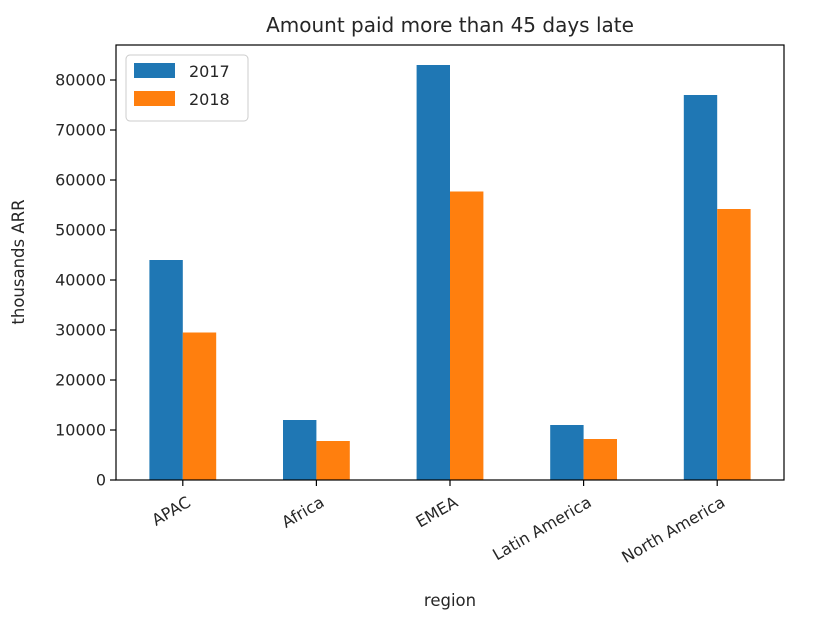 Image resolution: width=824 pixels, height=630 pixels. Describe the element at coordinates (80, 80) in the screenshot. I see `y-tick-label: 80000` at that location.